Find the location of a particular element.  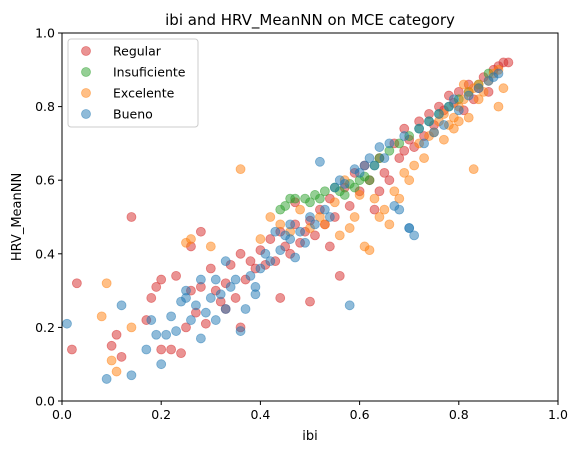

y-tick-label: 0.6 is located at coordinates (45, 180).